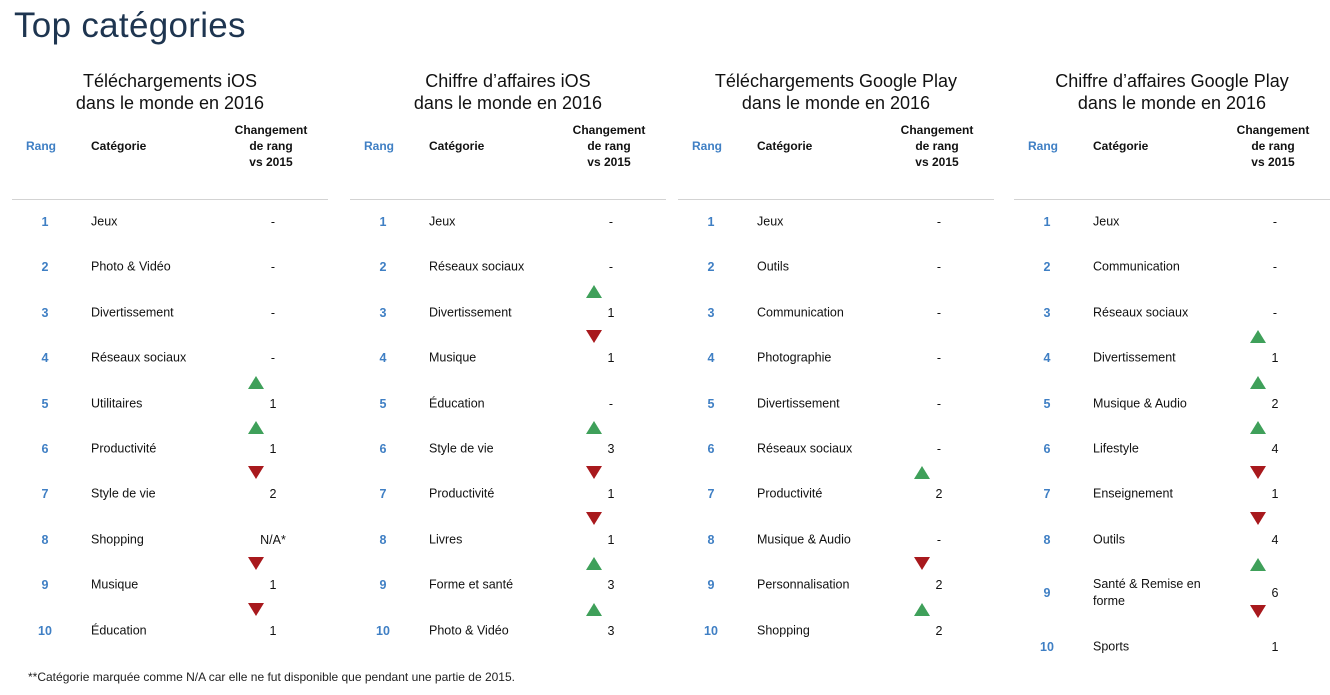  Describe the element at coordinates (1158, 267) in the screenshot. I see `row-category: Communication` at that location.